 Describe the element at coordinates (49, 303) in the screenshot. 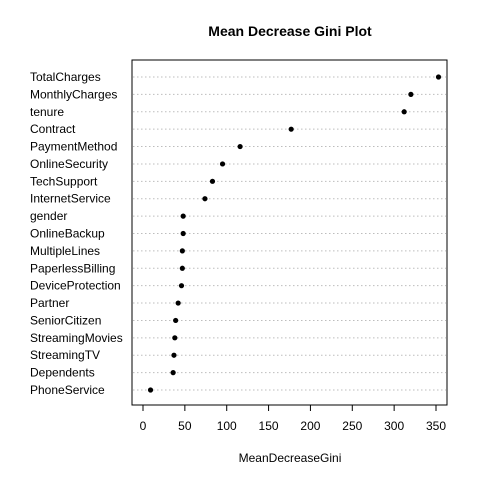

I see `category-label-partner: Partner` at that location.